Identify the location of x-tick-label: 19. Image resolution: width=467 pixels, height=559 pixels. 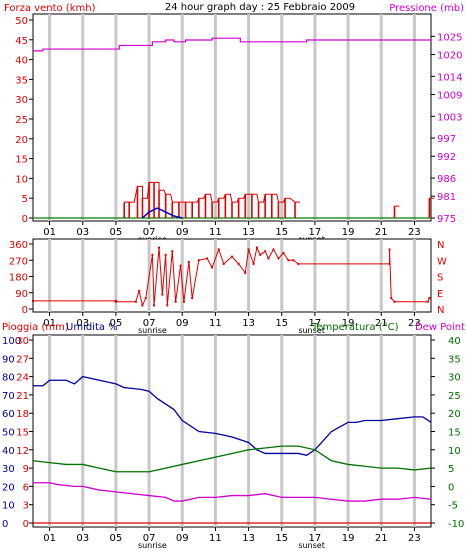
(348, 538).